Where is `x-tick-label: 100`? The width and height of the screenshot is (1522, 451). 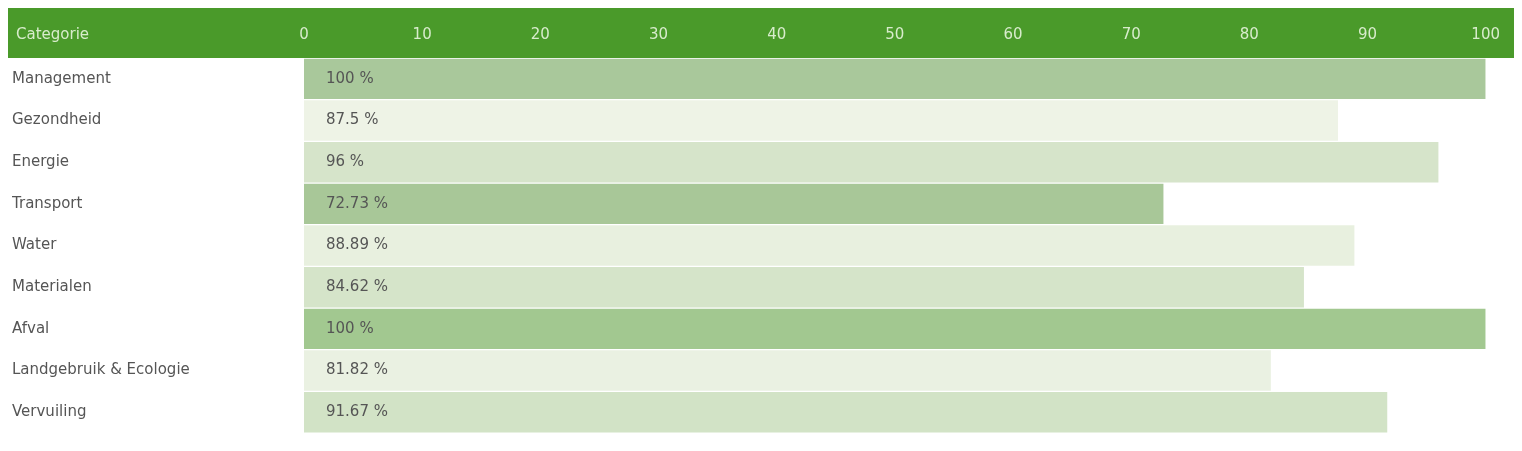
x-tick-label: 100 is located at coordinates (1486, 33).